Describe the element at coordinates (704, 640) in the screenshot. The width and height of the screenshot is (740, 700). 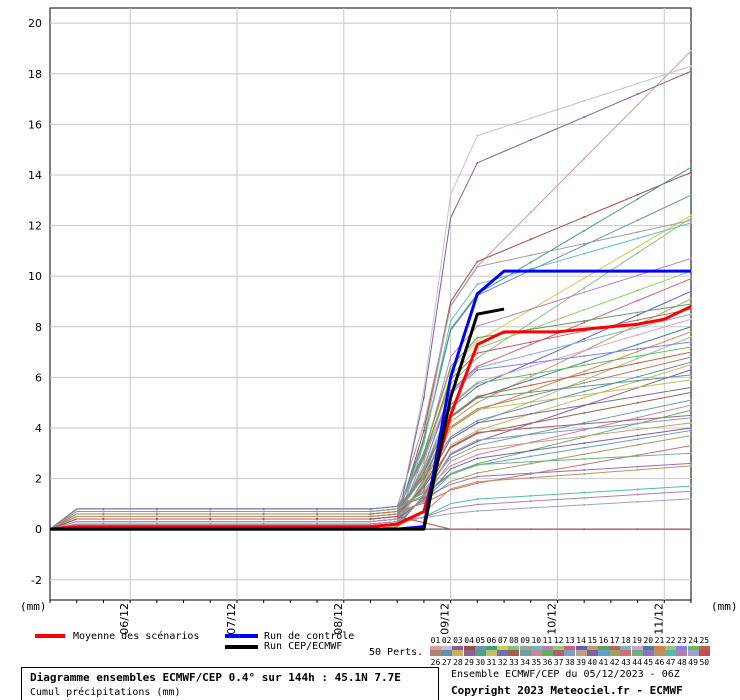
I see `member-number: 25` at that location.